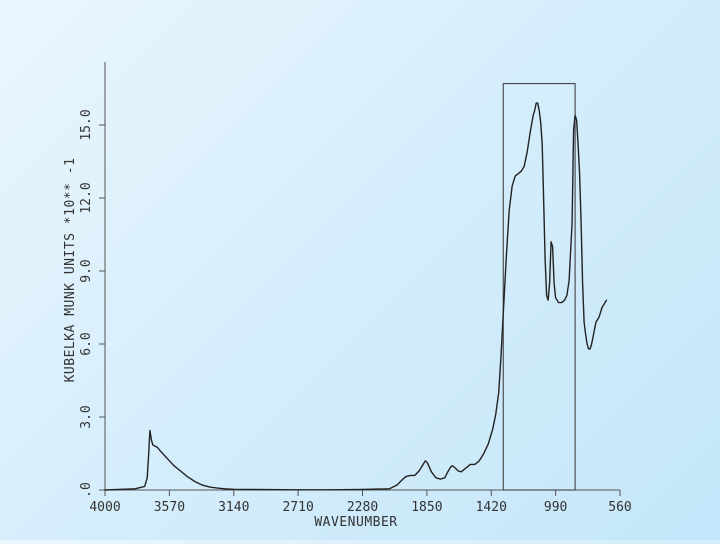 Image resolution: width=720 pixels, height=544 pixels. What do you see at coordinates (362, 507) in the screenshot?
I see `x-tick-label: 2280` at bounding box center [362, 507].